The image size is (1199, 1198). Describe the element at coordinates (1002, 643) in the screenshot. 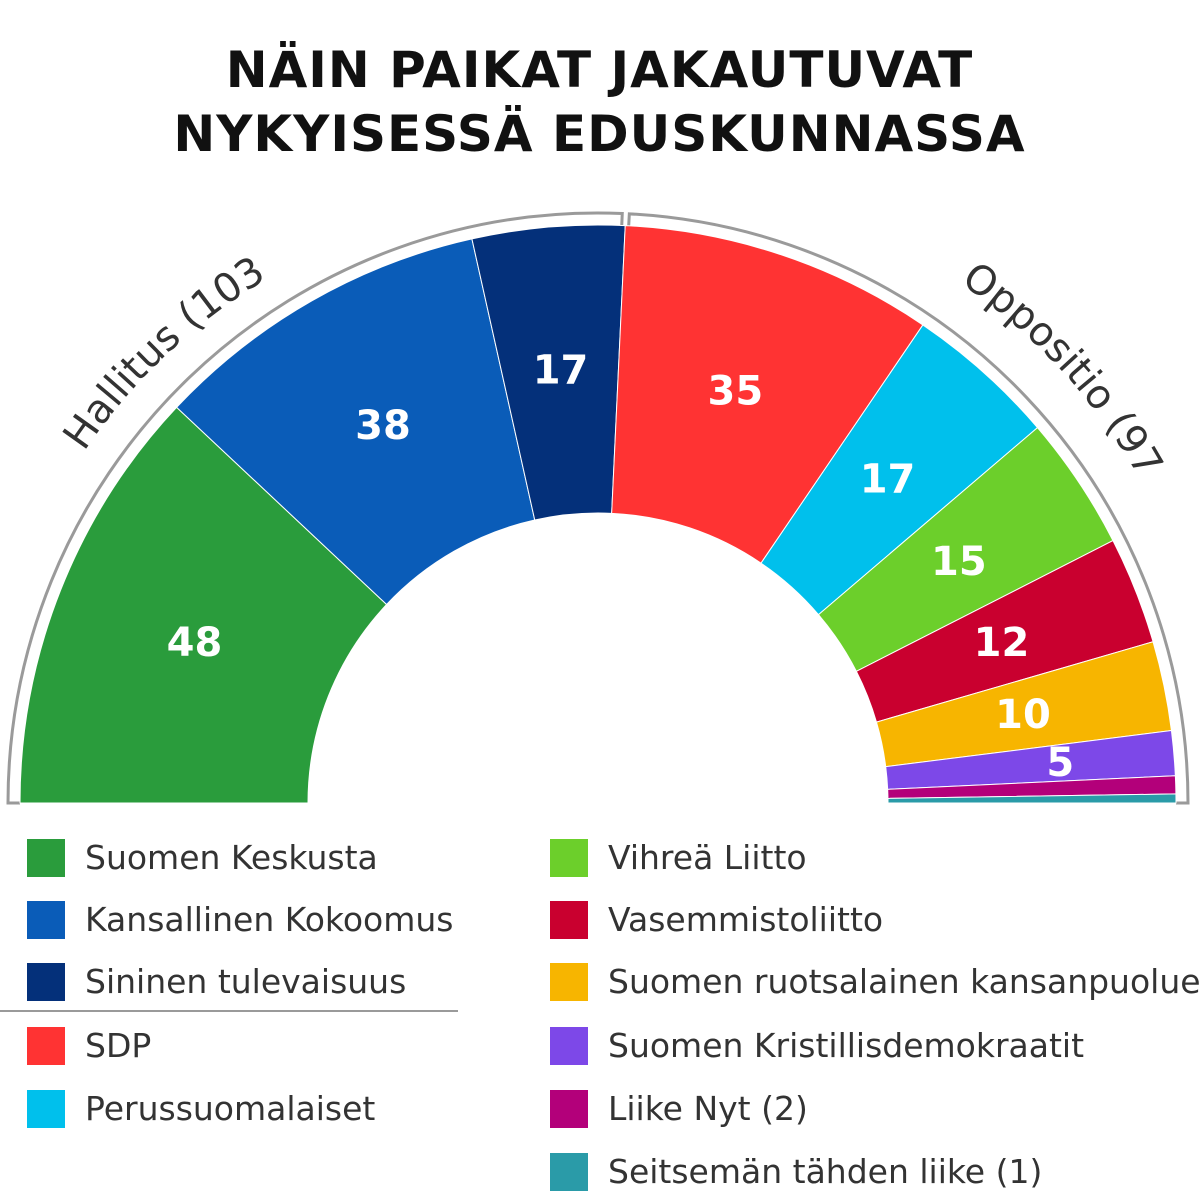

I see `seat-label-vasemmistoliitto: 12` at that location.